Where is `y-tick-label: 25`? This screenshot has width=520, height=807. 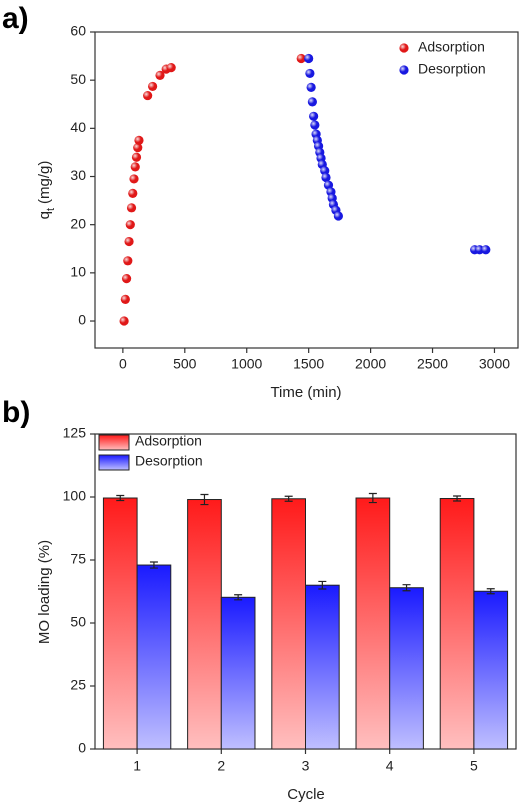
y-tick-label: 25 is located at coordinates (78, 685).